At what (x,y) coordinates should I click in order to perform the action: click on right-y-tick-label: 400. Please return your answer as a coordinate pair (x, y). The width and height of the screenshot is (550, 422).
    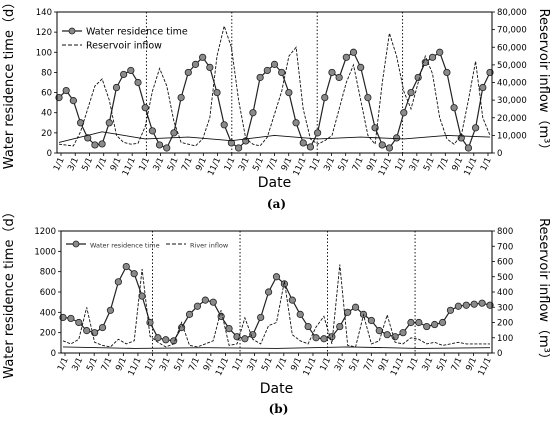
    Looking at the image, I should click on (505, 293).